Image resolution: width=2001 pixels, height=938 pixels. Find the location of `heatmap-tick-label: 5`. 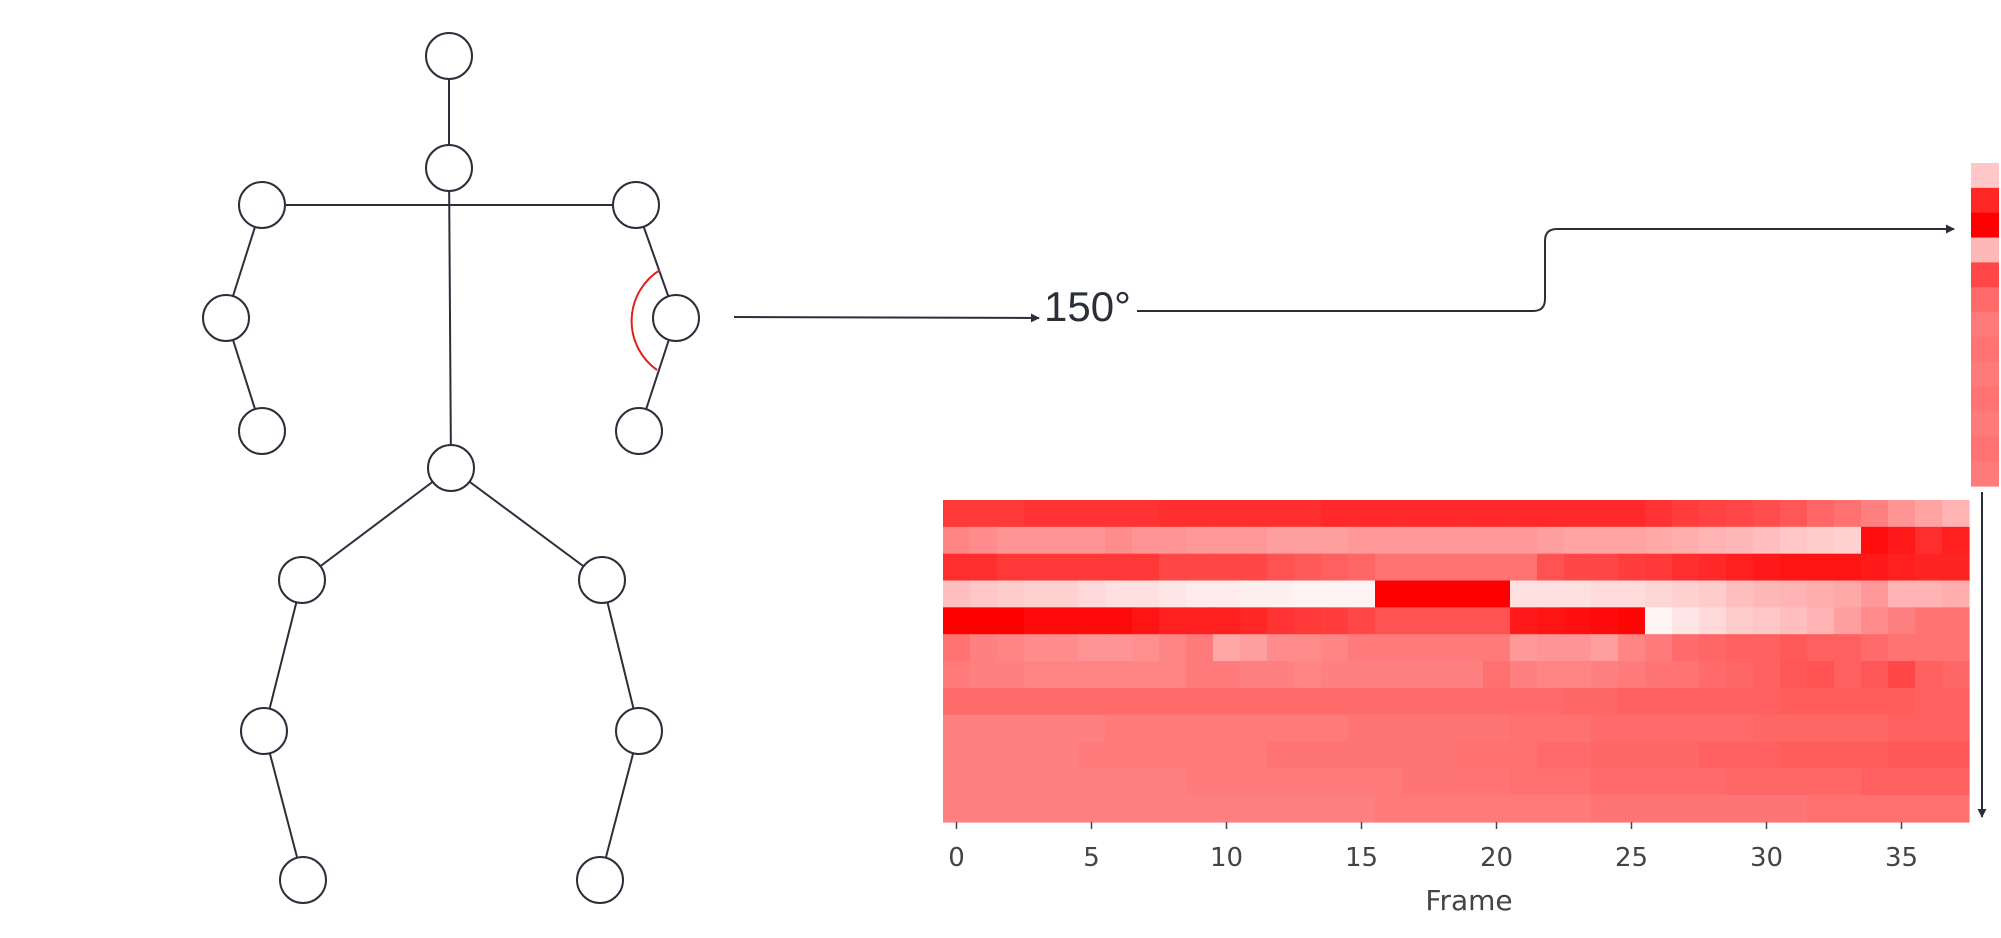

heatmap-tick-label: 5 is located at coordinates (1091, 858).